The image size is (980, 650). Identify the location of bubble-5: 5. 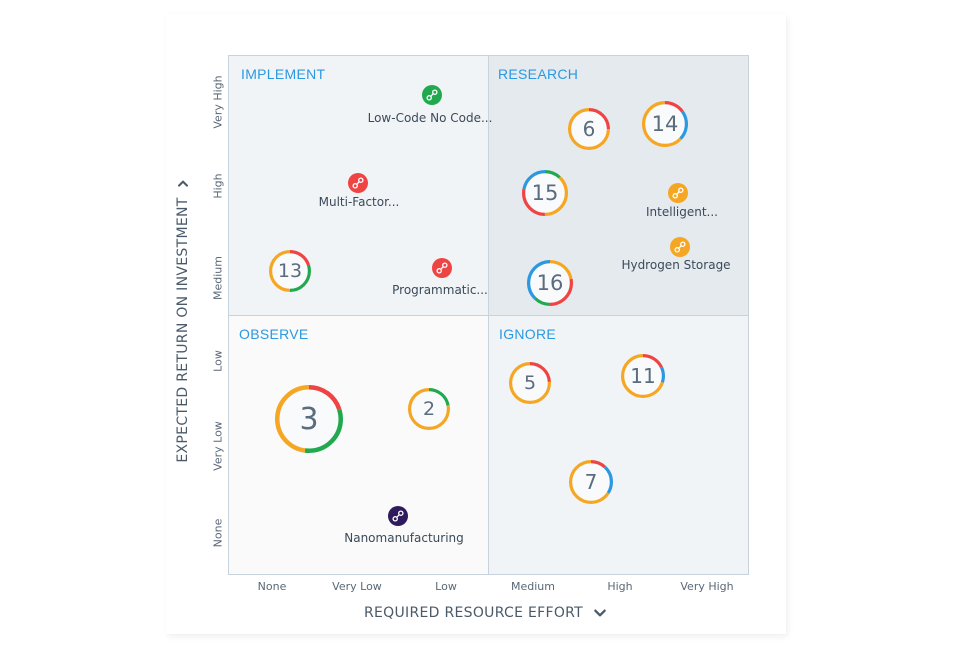
(530, 383).